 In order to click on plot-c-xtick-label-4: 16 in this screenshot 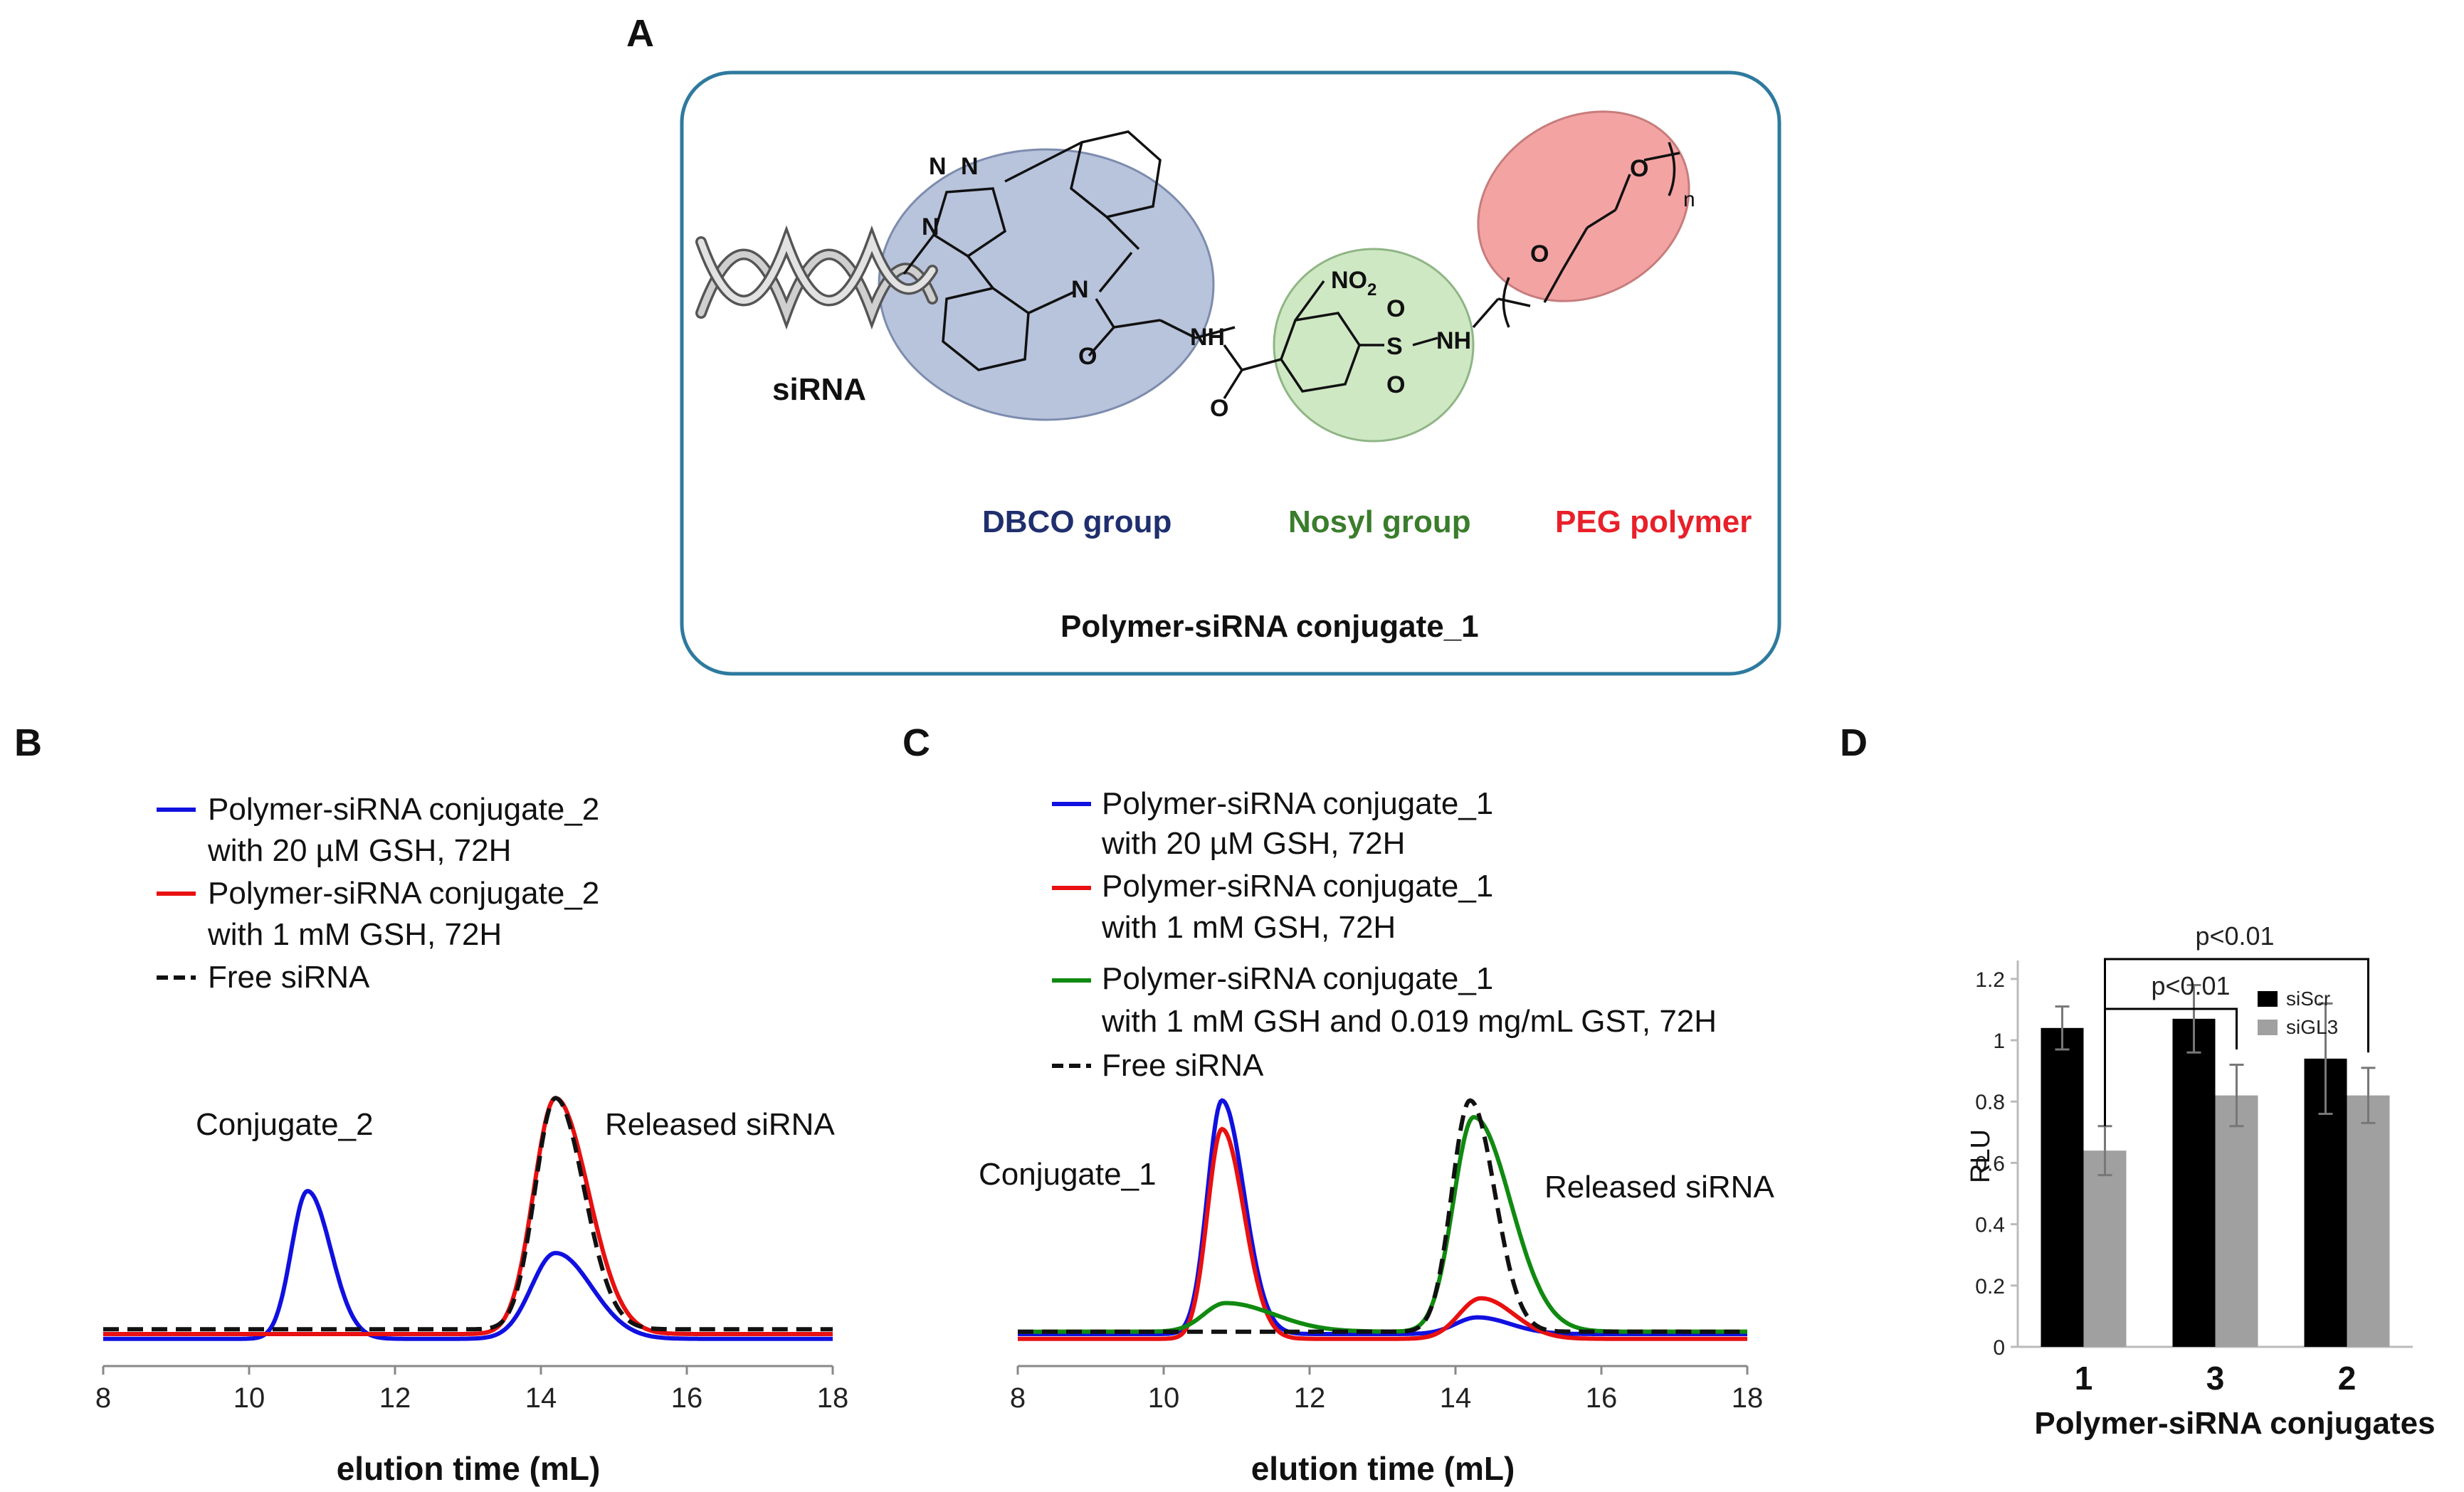, I will do `click(1602, 1398)`.